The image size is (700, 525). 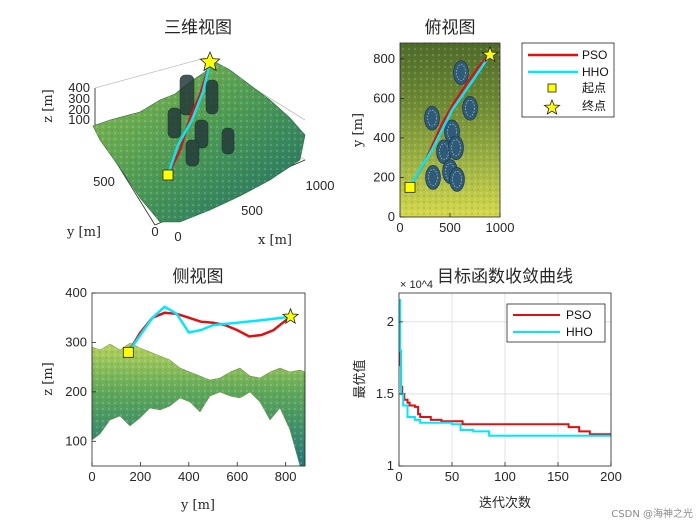 What do you see at coordinates (168, 175) in the screenshot?
I see `view3d-start-marker` at bounding box center [168, 175].